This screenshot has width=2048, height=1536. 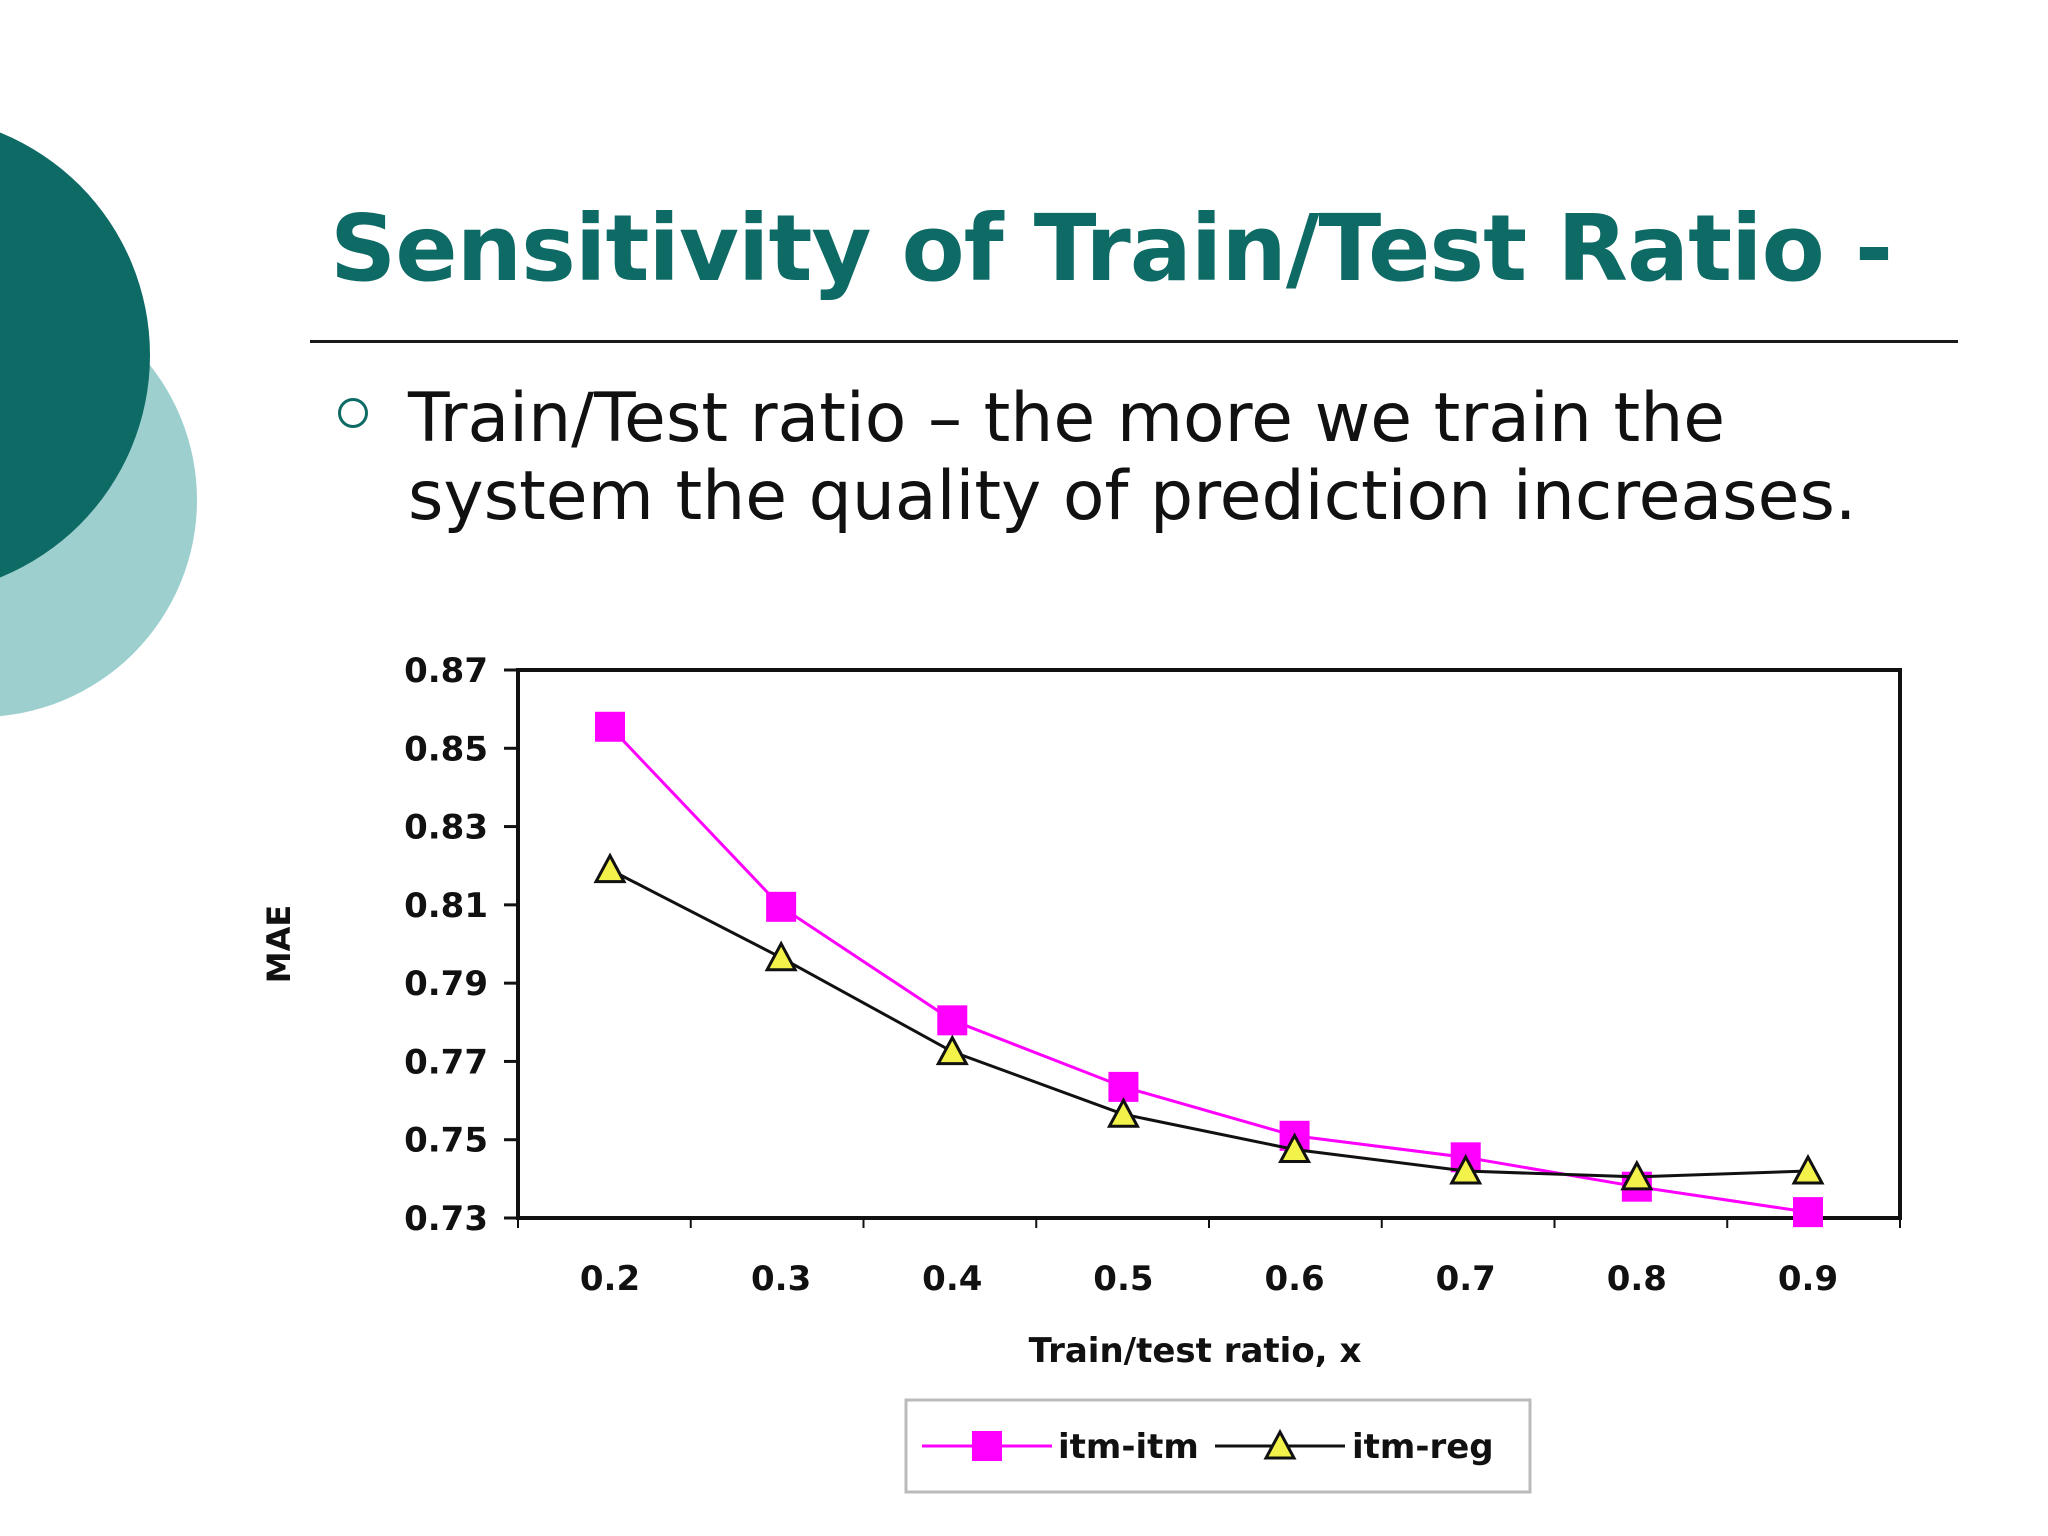 What do you see at coordinates (446, 984) in the screenshot?
I see `y-tick-label: 0.79` at bounding box center [446, 984].